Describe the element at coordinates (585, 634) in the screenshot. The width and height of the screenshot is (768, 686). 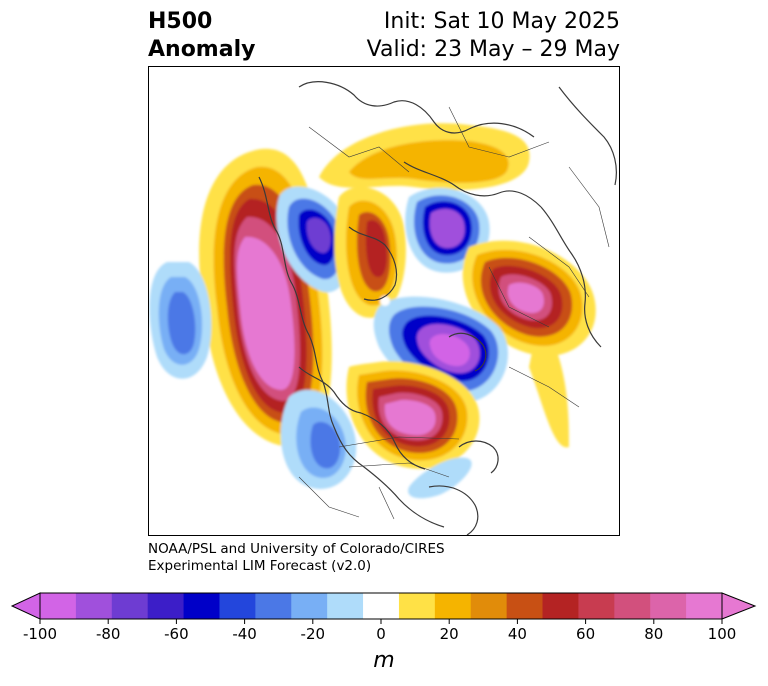
I see `colorbar-tick-label: 60` at that location.